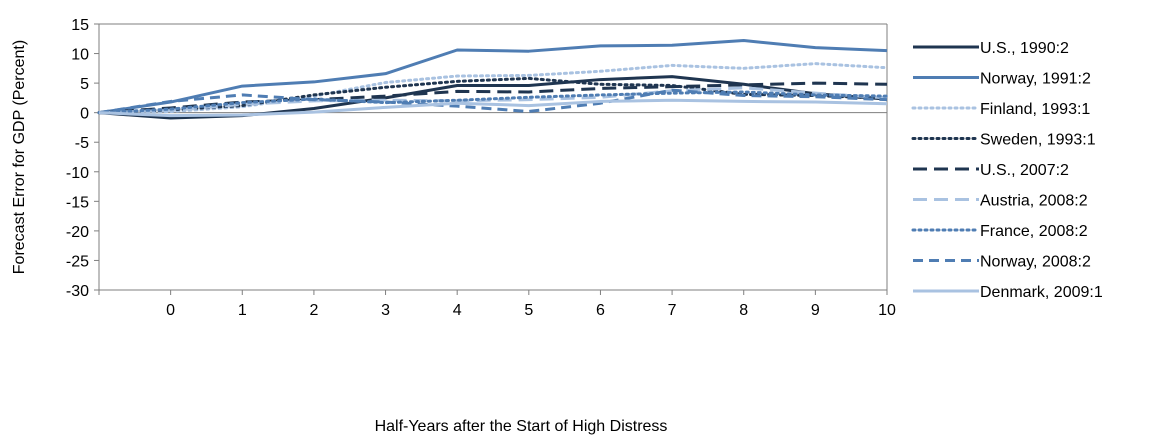 The height and width of the screenshot is (444, 1151). I want to click on legend-item: U.S., 2007:2, so click(991, 170).